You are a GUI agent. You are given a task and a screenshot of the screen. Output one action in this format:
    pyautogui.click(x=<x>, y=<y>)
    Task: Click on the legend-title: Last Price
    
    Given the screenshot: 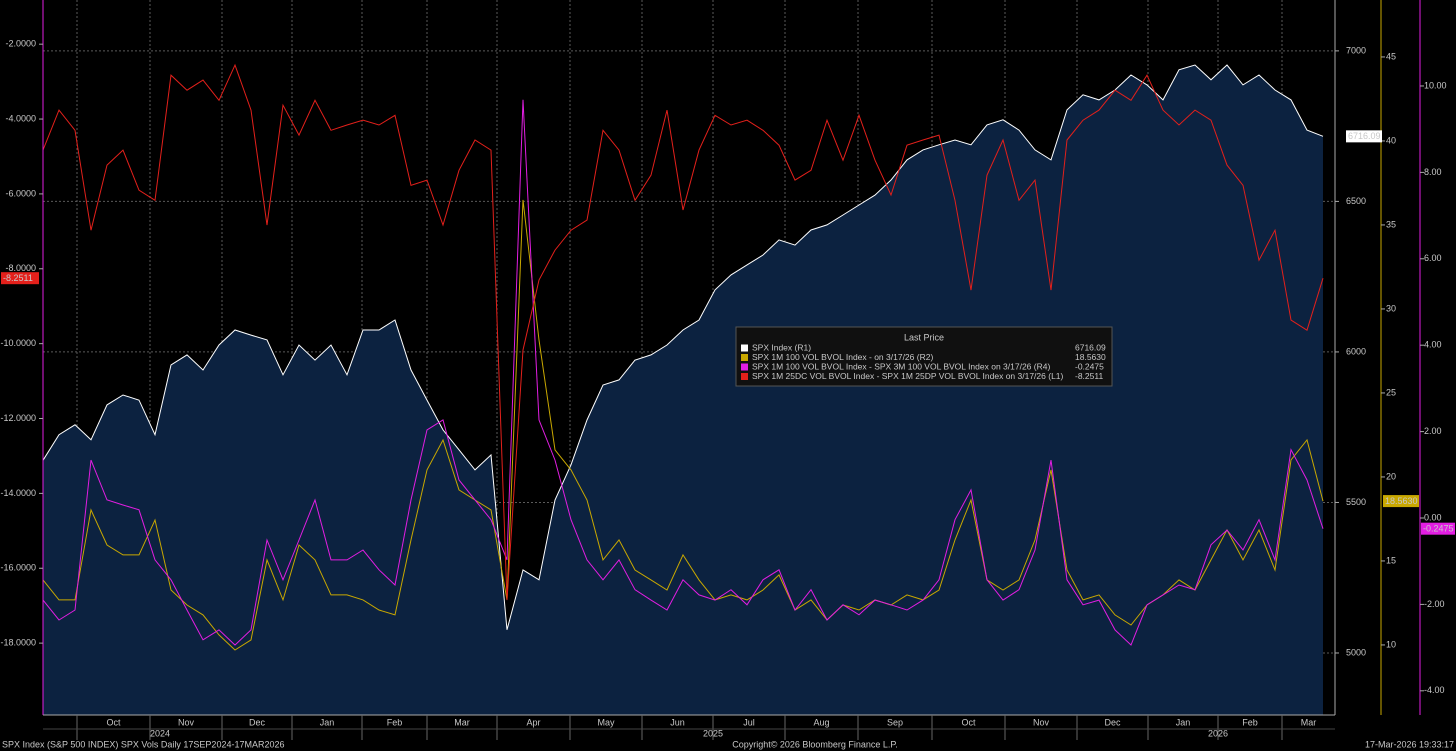 What is the action you would take?
    pyautogui.click(x=924, y=337)
    